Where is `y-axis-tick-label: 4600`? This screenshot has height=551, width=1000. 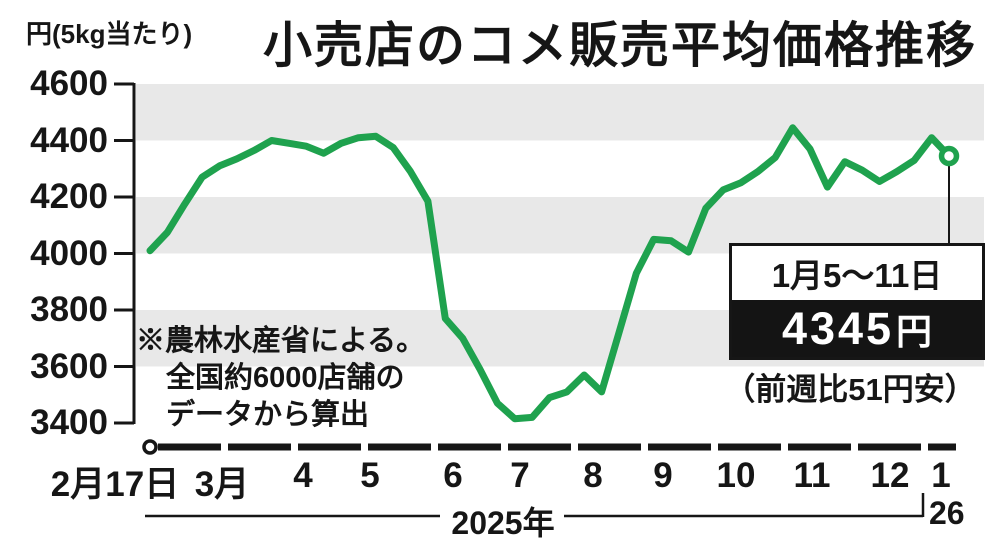
y-axis-tick-label: 4600 is located at coordinates (69, 83).